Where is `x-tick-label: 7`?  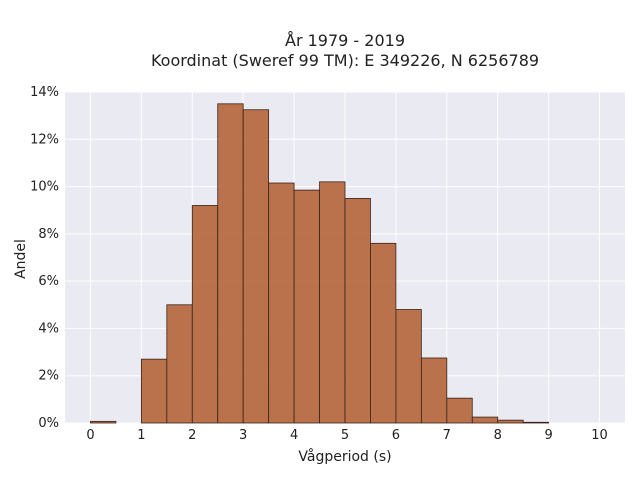
x-tick-label: 7 is located at coordinates (447, 435).